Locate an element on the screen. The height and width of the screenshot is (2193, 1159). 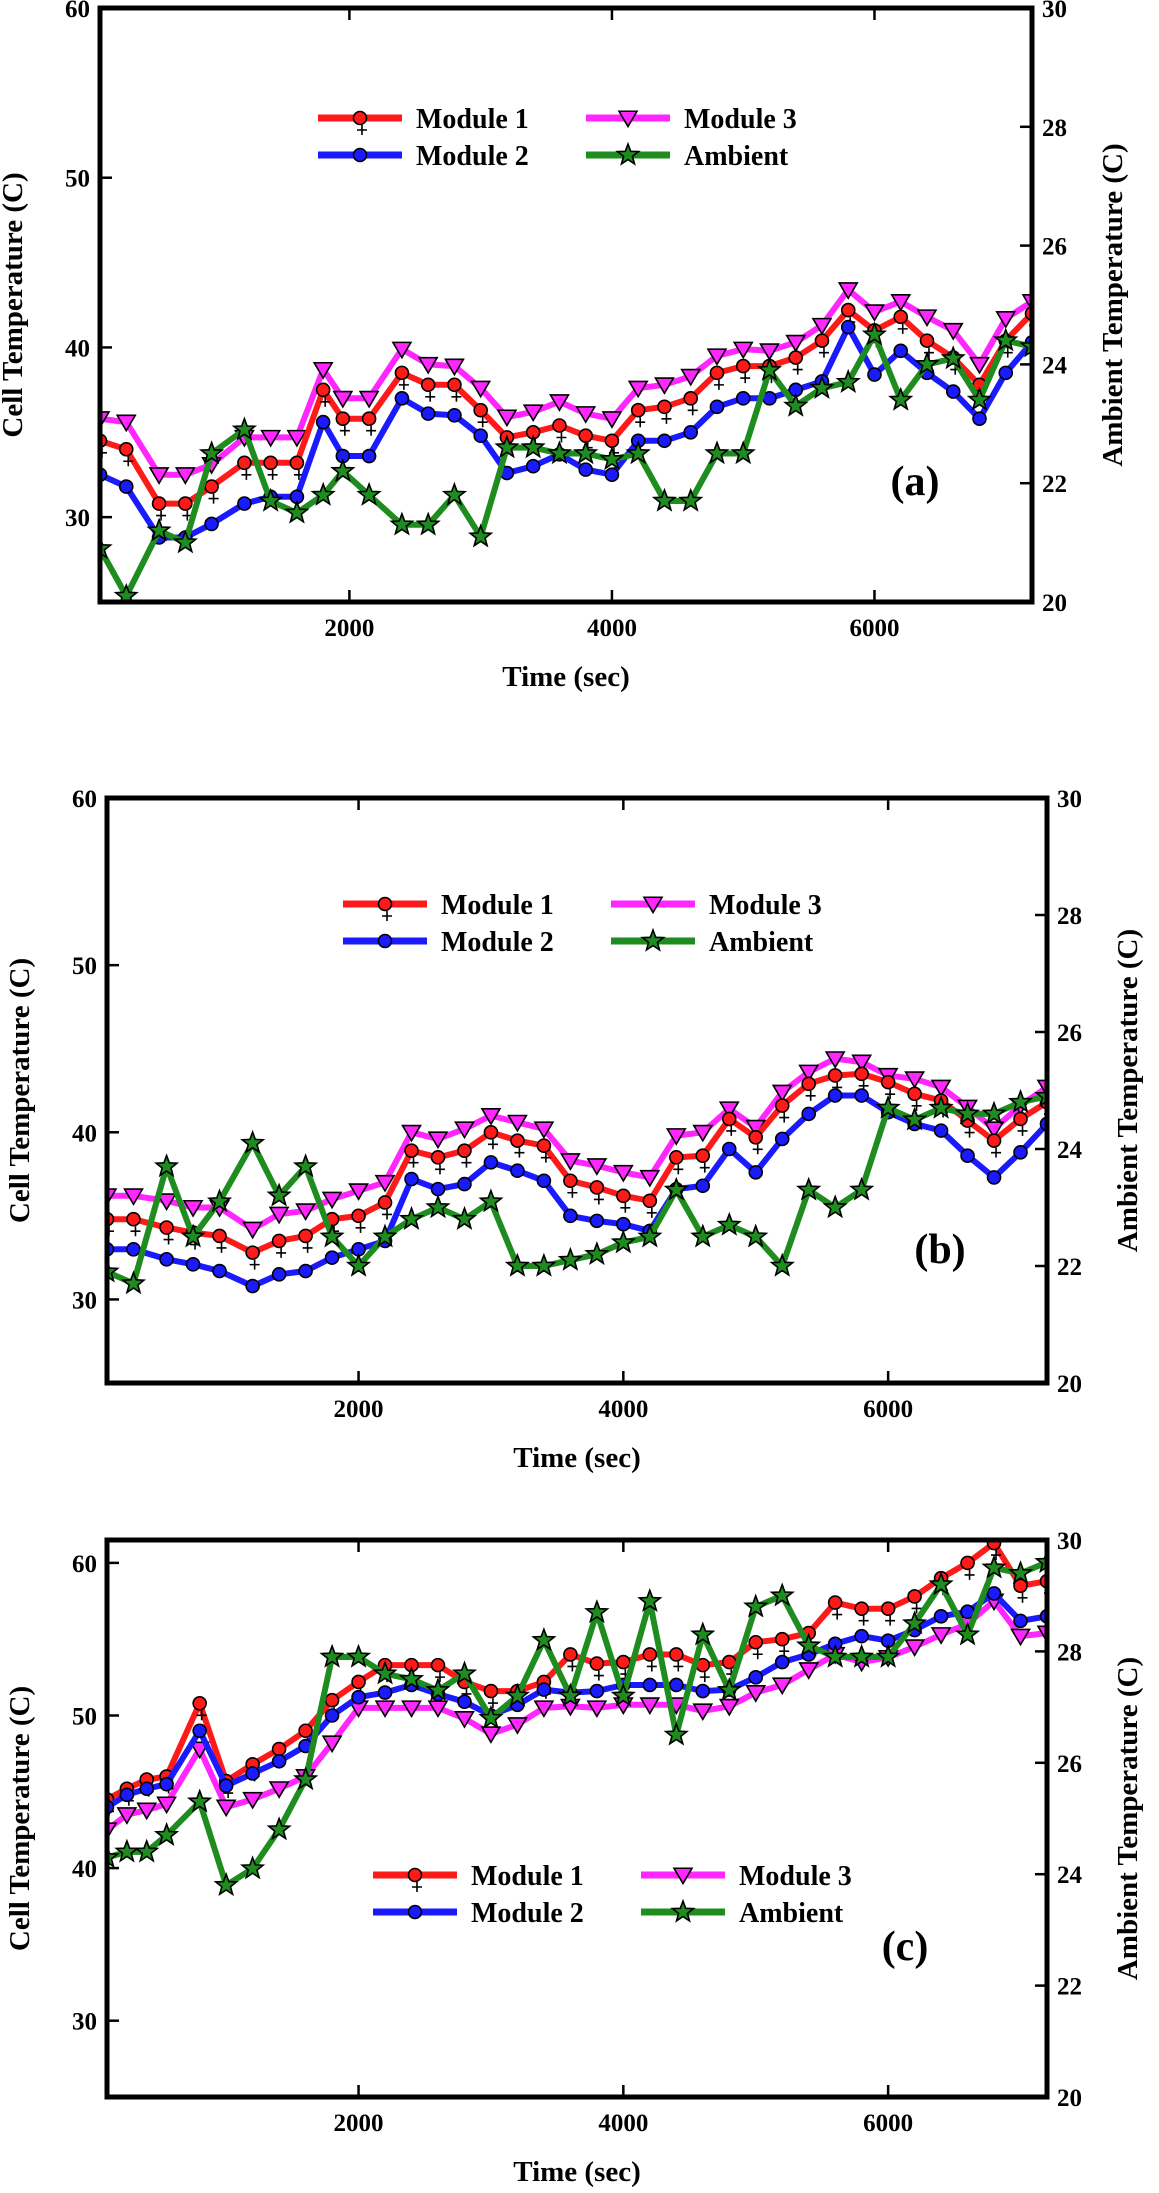
y-tick-label: 30 is located at coordinates (84, 1300).